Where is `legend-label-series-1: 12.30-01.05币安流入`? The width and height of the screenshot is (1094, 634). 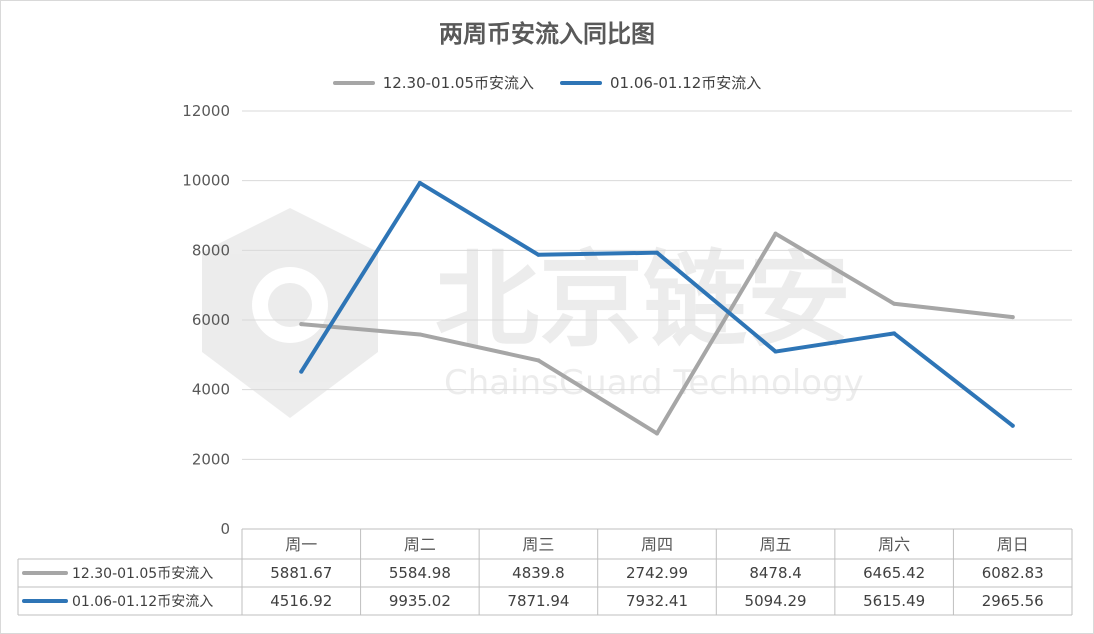
legend-label-series-1: 12.30-01.05币安流入 is located at coordinates (458, 83).